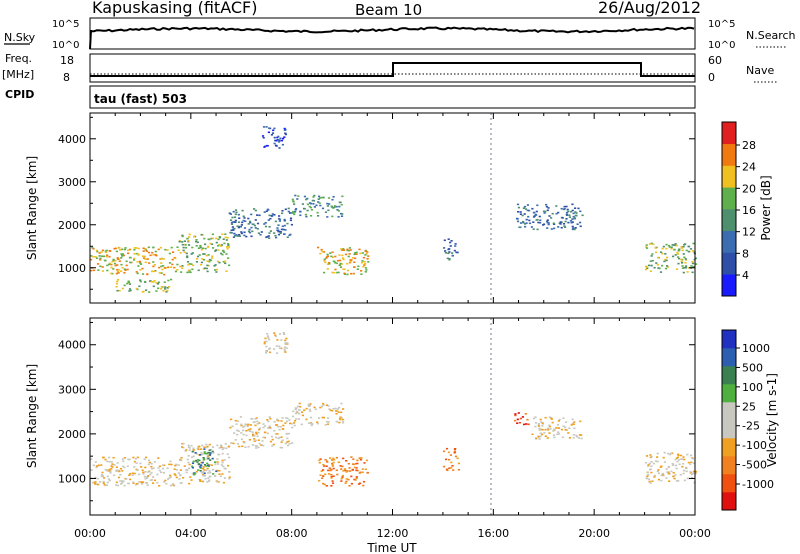 This screenshot has width=800, height=554. I want to click on colorbar-tick-label: -500, so click(754, 465).